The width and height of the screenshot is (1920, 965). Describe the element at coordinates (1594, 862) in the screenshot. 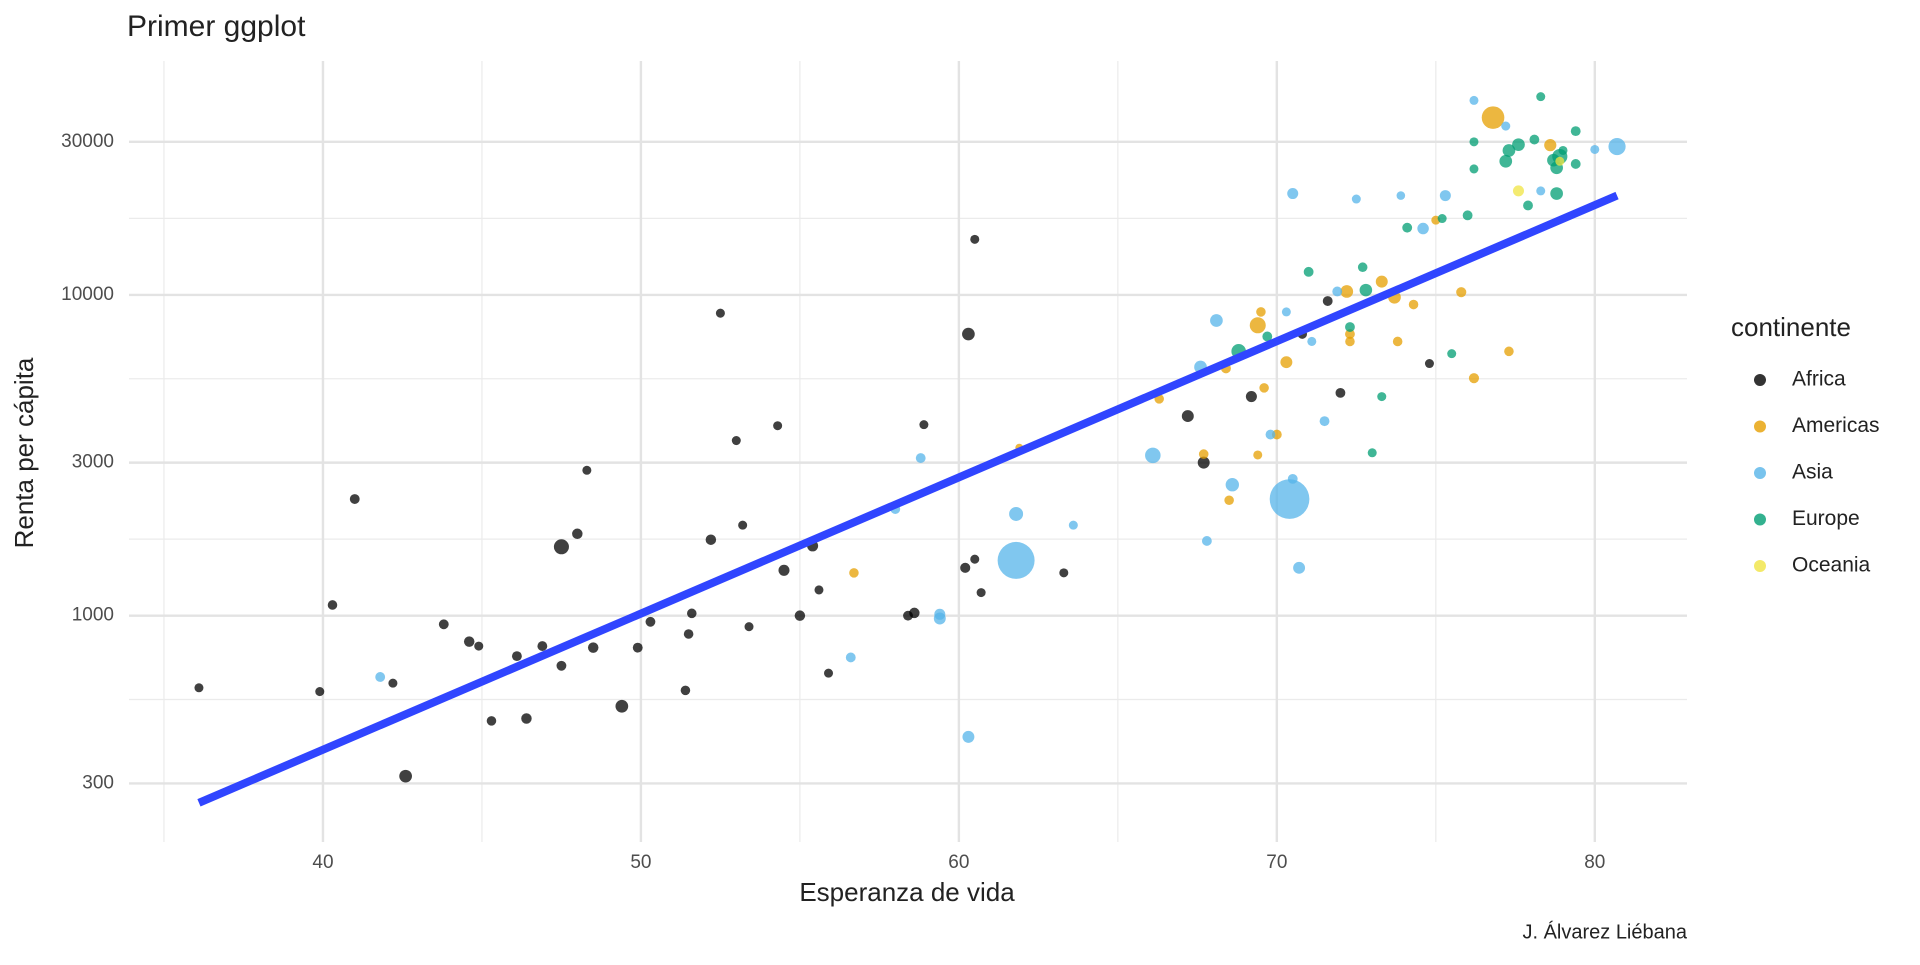

I see `x-tick-label: 80` at that location.